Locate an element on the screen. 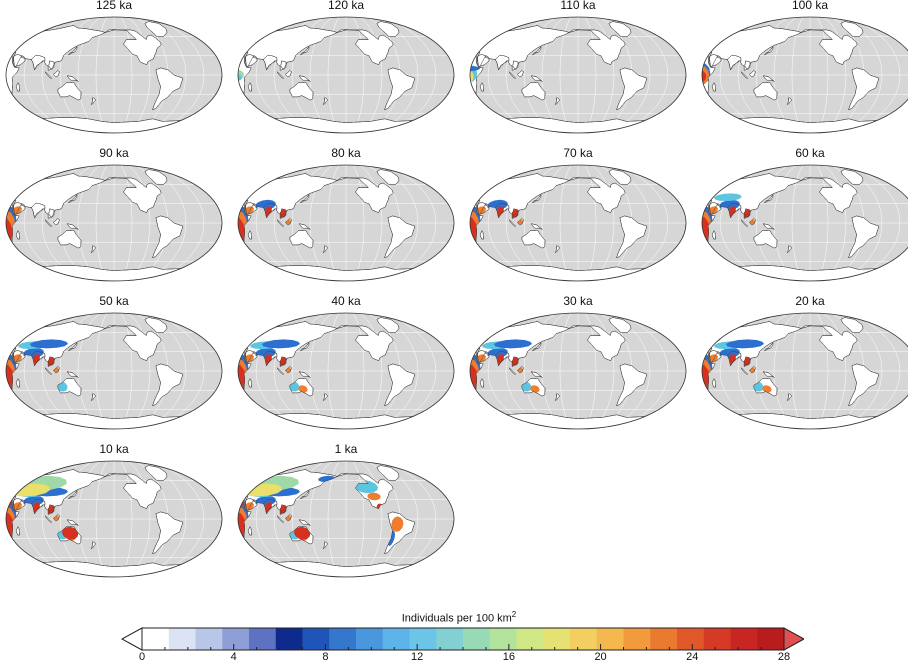 The width and height of the screenshot is (908, 666). colorbar is located at coordinates (462, 639).